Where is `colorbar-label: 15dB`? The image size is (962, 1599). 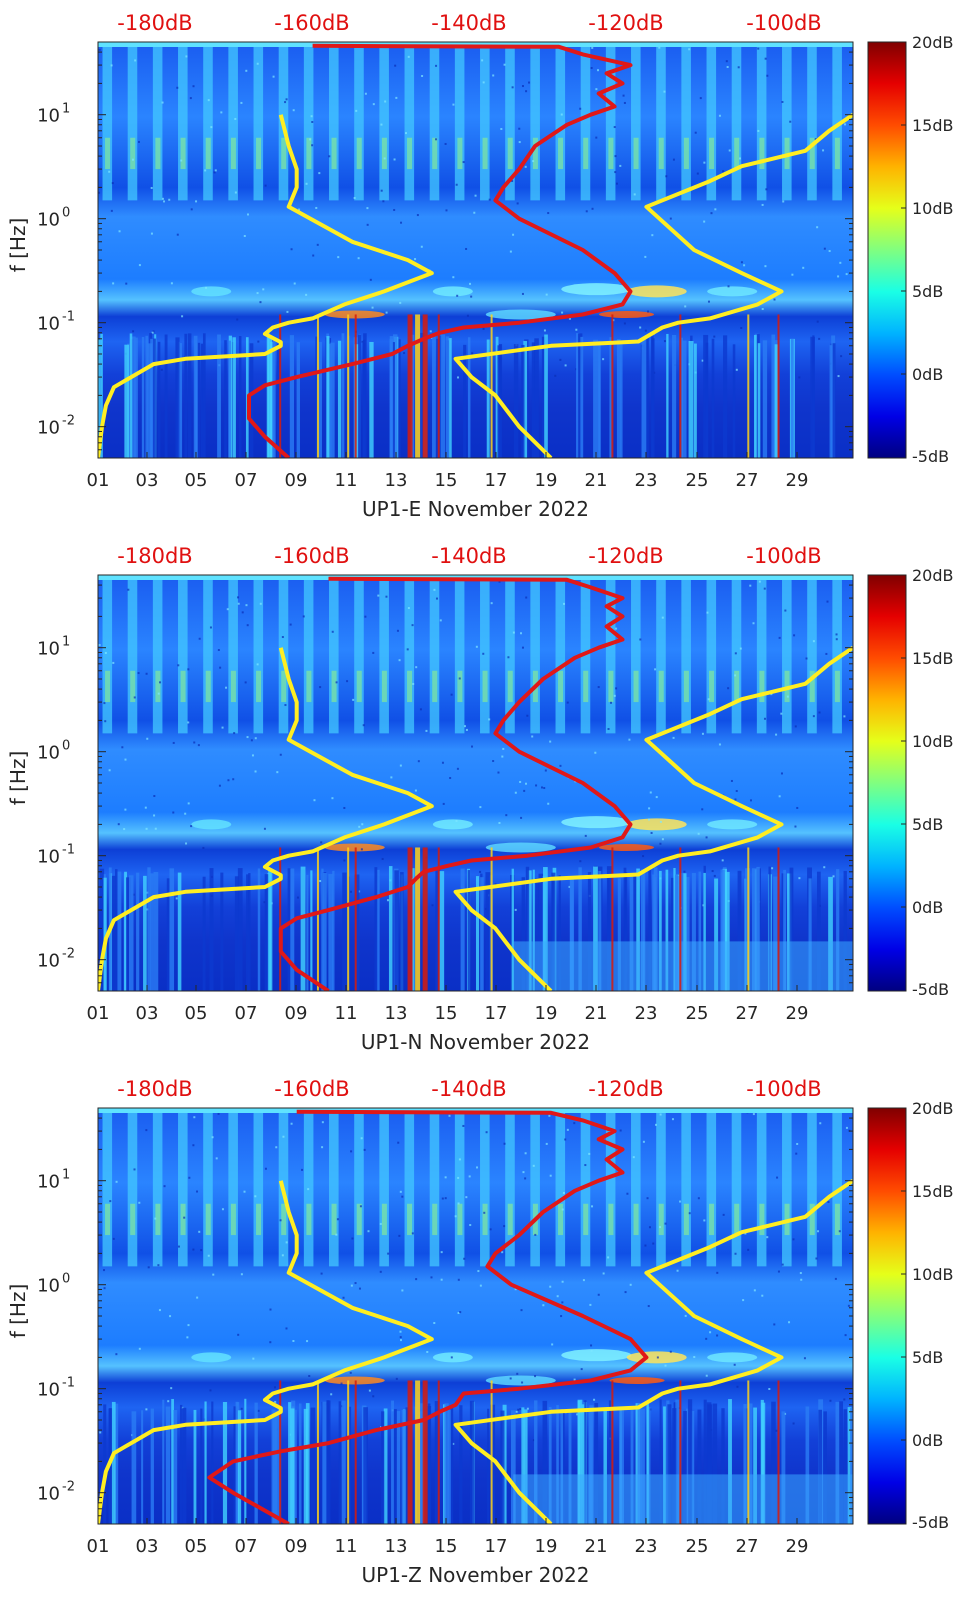 colorbar-label: 15dB is located at coordinates (933, 125).